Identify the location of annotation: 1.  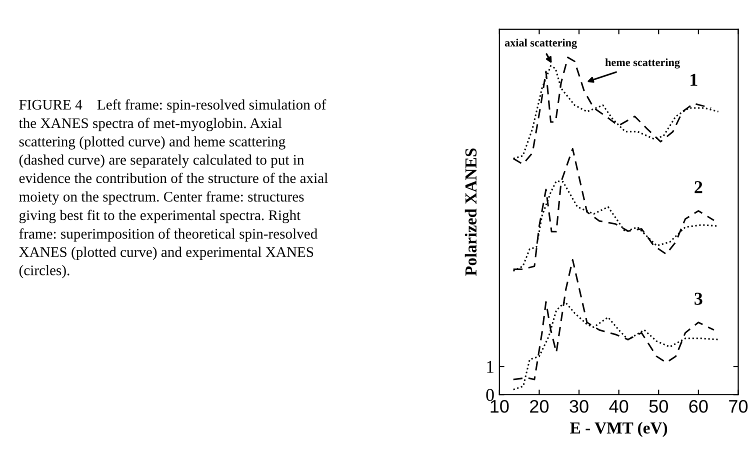
(694, 80).